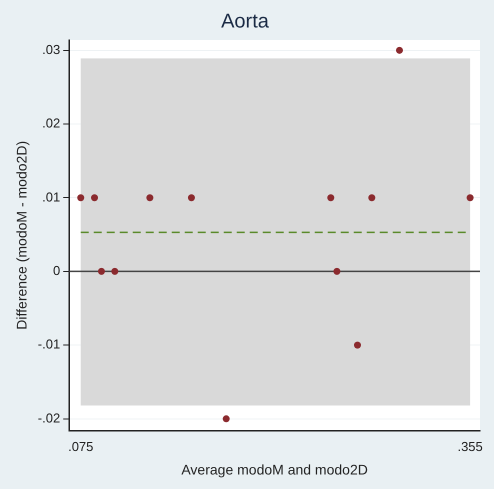 The width and height of the screenshot is (494, 489). What do you see at coordinates (51, 49) in the screenshot?
I see `y-tick-label: .03` at bounding box center [51, 49].